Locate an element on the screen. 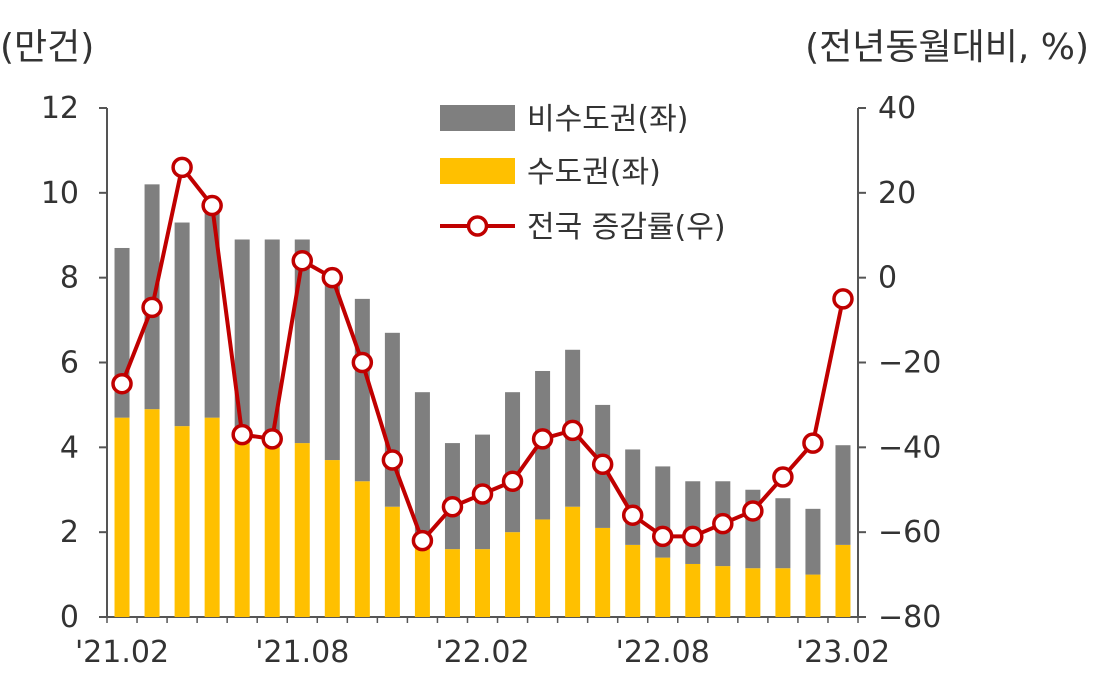 Image resolution: width=1113 pixels, height=690 pixels. legend-swatch-non-capital is located at coordinates (477, 118).